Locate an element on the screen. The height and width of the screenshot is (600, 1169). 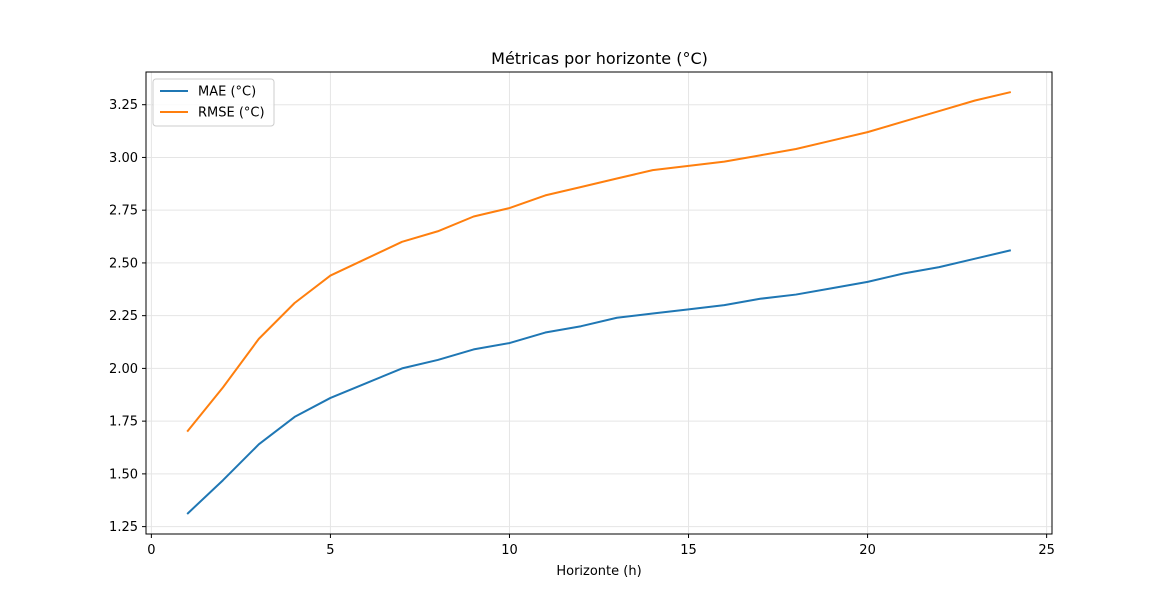
legend: MAE (°C) RMSE (°C) is located at coordinates (213, 102).